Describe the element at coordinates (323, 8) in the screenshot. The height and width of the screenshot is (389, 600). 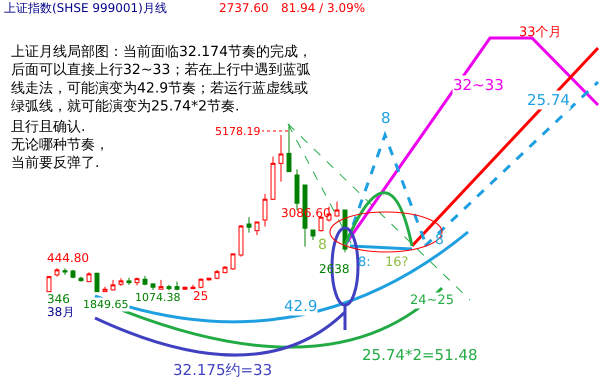
I see `text: 81.94 / 3.09%` at that location.